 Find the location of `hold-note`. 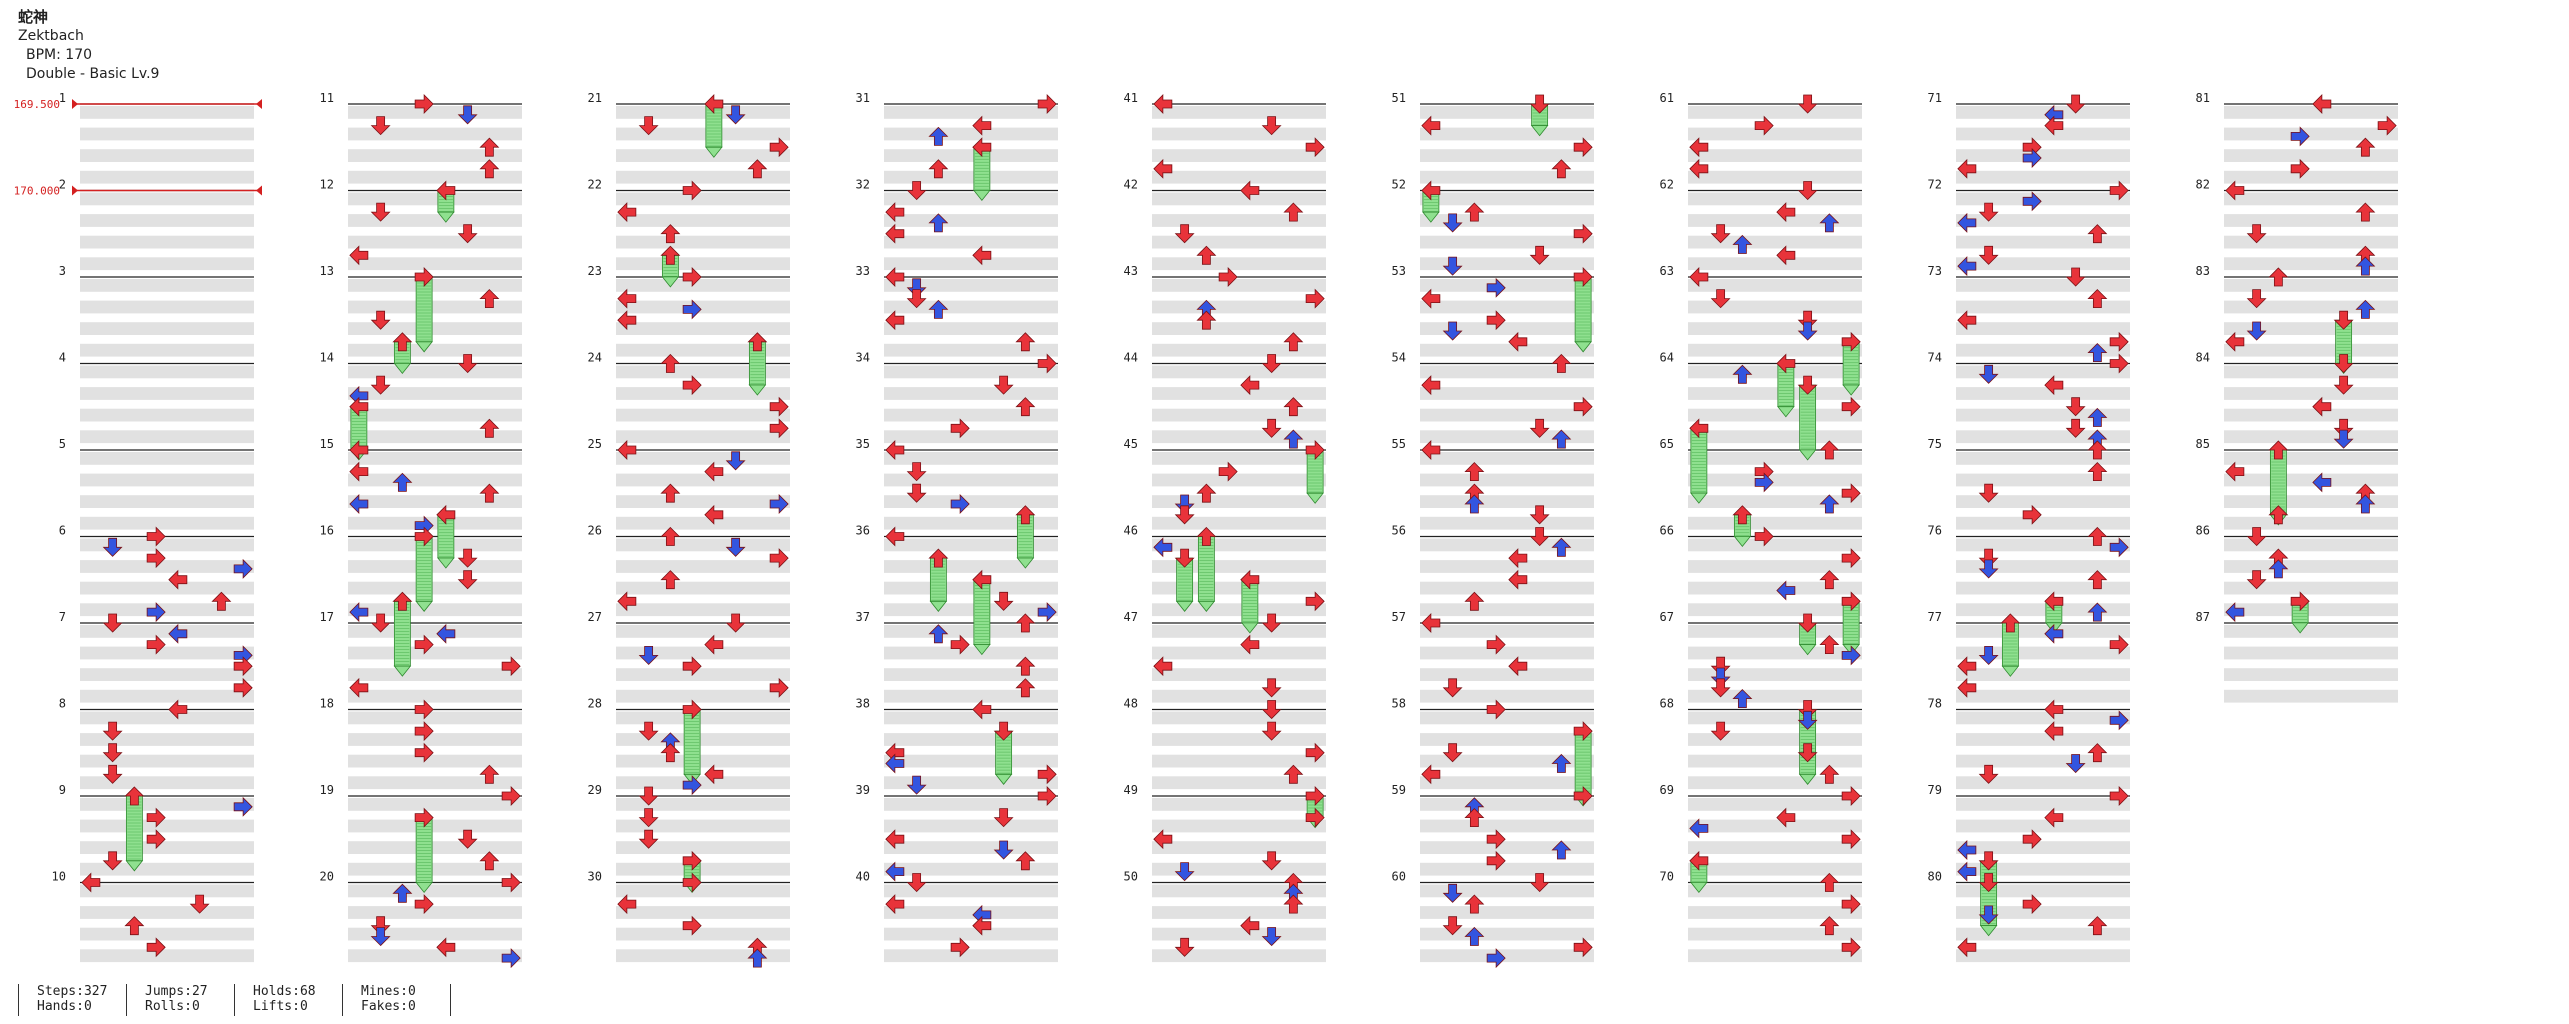

hold-note is located at coordinates (1025, 541).